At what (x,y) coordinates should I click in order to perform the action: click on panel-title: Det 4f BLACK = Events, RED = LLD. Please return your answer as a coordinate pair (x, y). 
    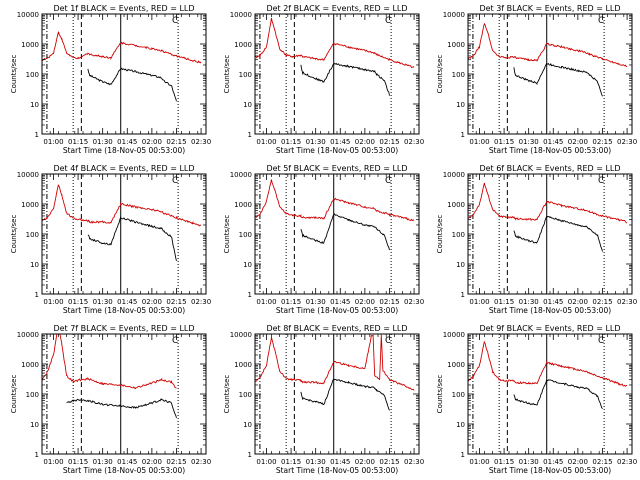
    Looking at the image, I should click on (123, 168).